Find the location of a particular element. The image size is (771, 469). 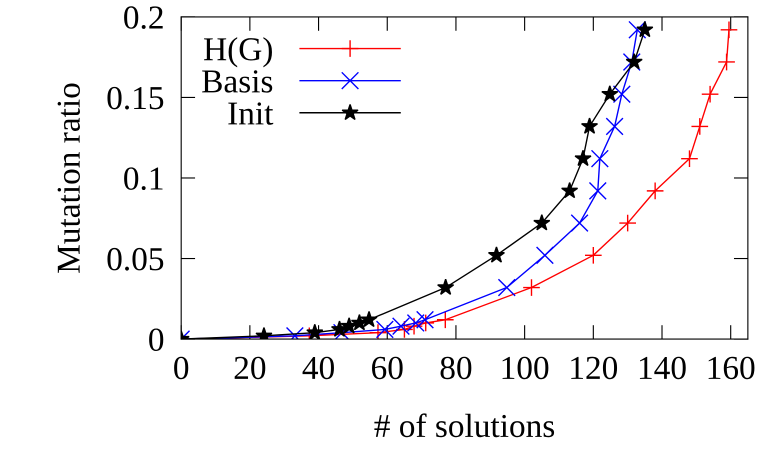

x-tick-label: 80 is located at coordinates (456, 368).